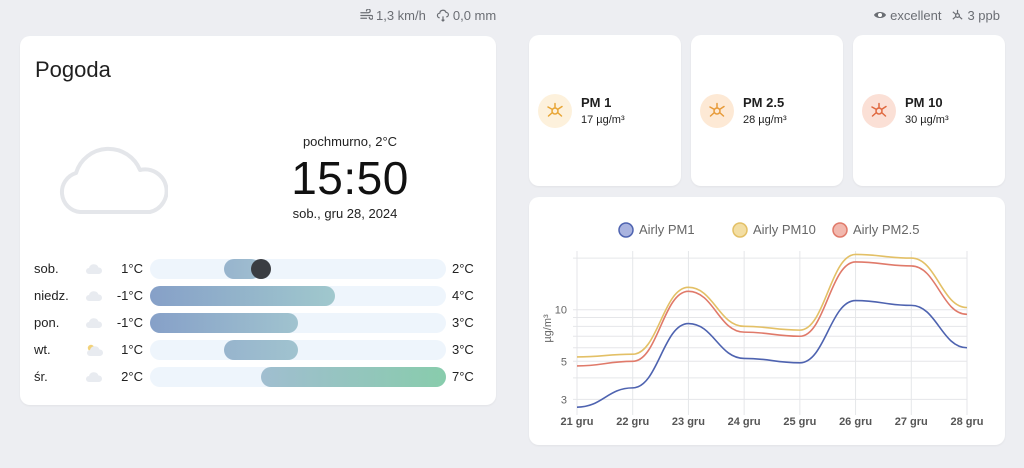 The width and height of the screenshot is (1024, 468). Describe the element at coordinates (744, 422) in the screenshot. I see `x-tick-label: 24 gru` at that location.